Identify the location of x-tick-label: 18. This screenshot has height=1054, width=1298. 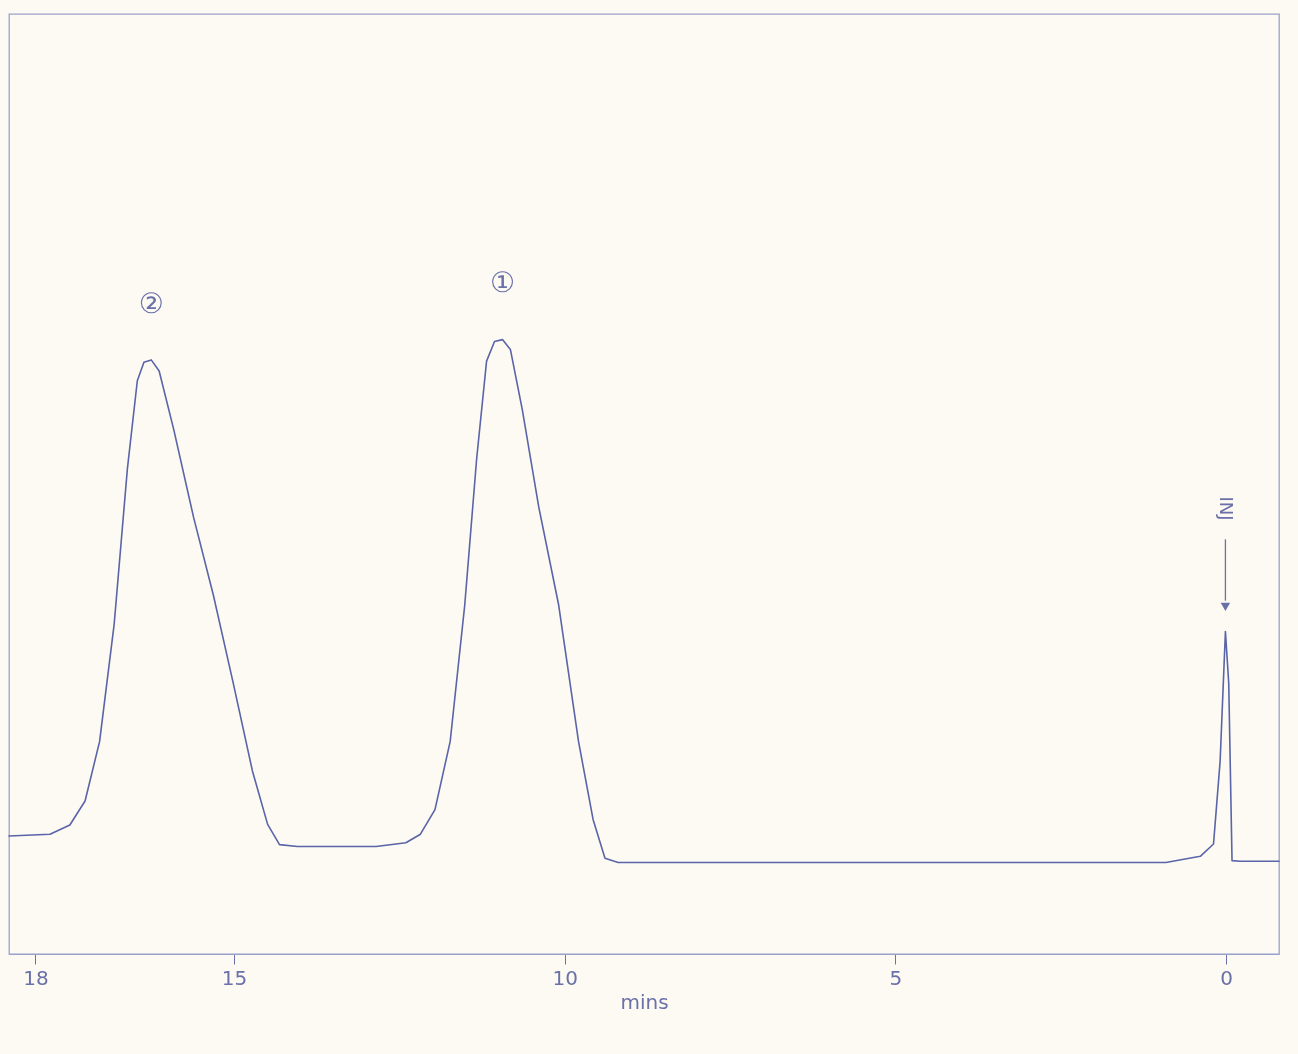
(36, 977).